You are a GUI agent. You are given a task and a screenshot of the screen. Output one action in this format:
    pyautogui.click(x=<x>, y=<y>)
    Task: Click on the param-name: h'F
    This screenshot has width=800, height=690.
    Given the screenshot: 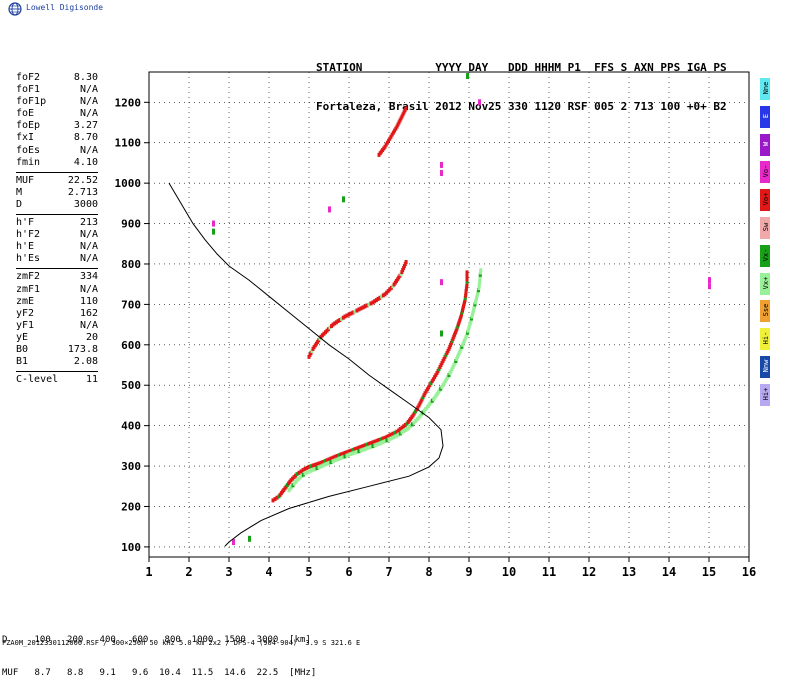 What is the action you would take?
    pyautogui.click(x=25, y=223)
    